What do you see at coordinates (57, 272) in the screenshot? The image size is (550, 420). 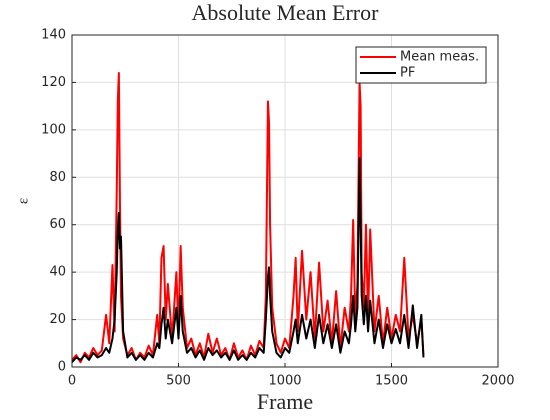 I see `y-tick-label: 40` at bounding box center [57, 272].